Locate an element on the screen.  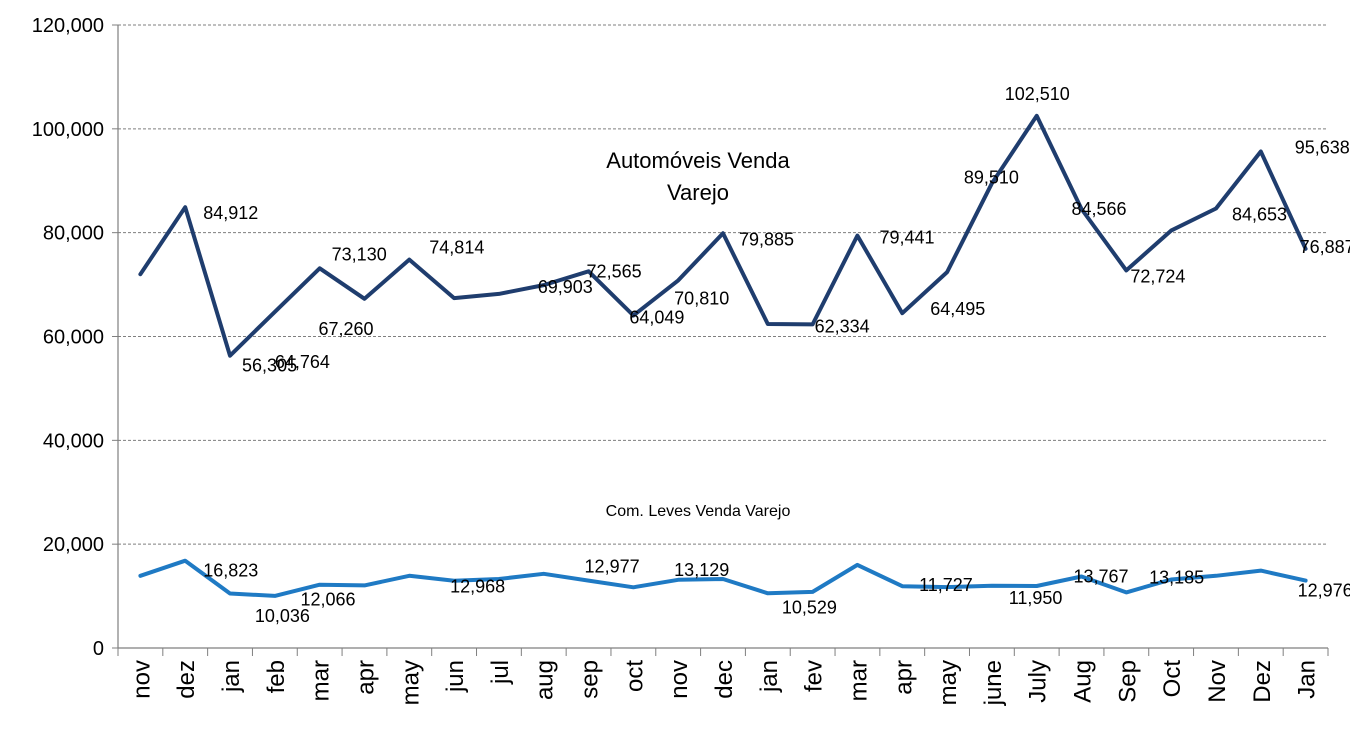
x-tick-label: jul is located at coordinates (500, 672).